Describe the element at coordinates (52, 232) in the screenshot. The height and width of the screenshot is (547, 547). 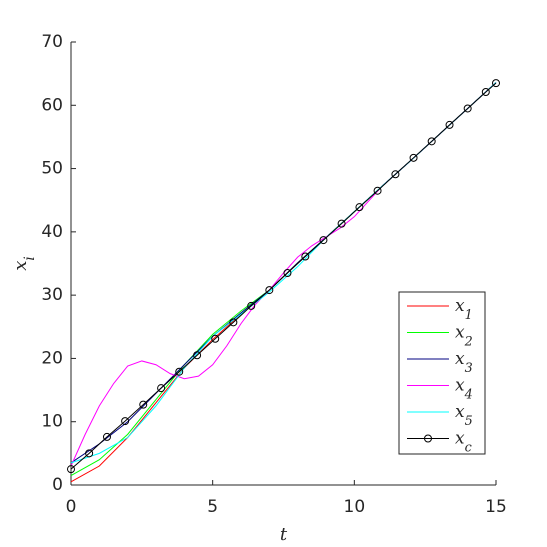
I see `y-tick-label: 40` at that location.